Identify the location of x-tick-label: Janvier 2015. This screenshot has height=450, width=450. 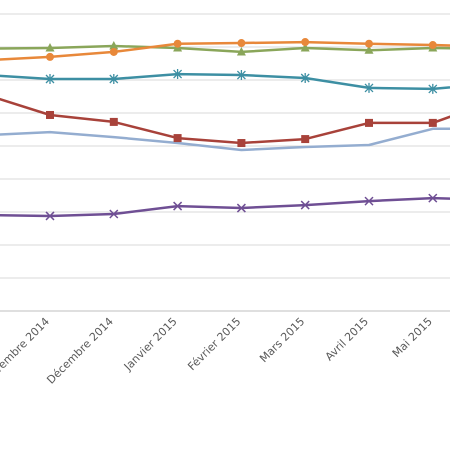
(150, 344).